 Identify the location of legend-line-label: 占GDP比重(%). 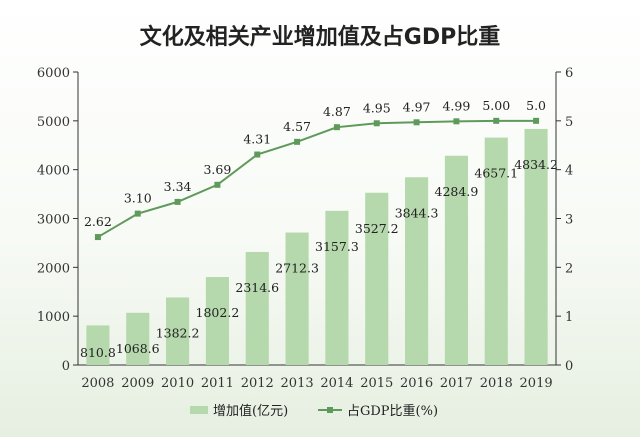
(392, 411).